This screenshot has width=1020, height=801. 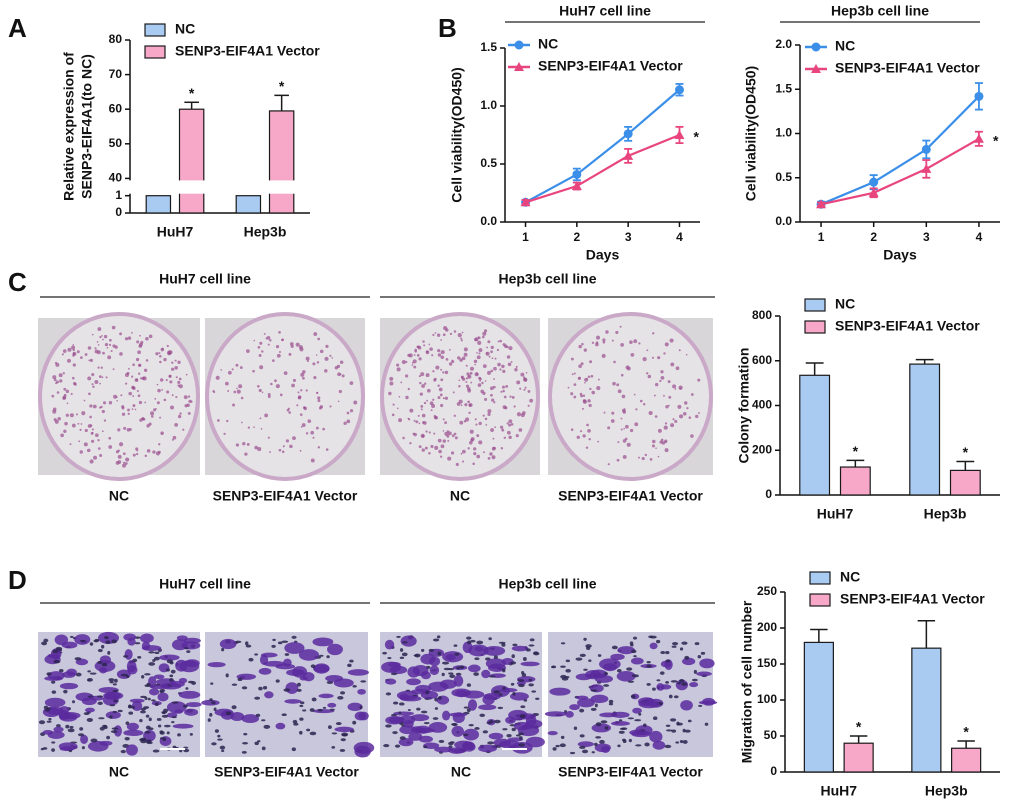 What do you see at coordinates (87, 126) in the screenshot?
I see `y-axis-label: SENP3-EIF4A1(to NC)` at bounding box center [87, 126].